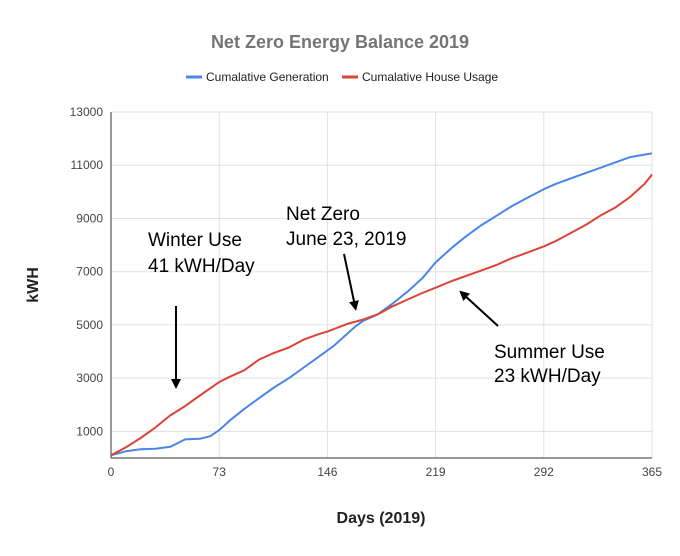 Image resolution: width=680 pixels, height=556 pixels. Describe the element at coordinates (323, 214) in the screenshot. I see `annotation-text: Net Zero` at that location.